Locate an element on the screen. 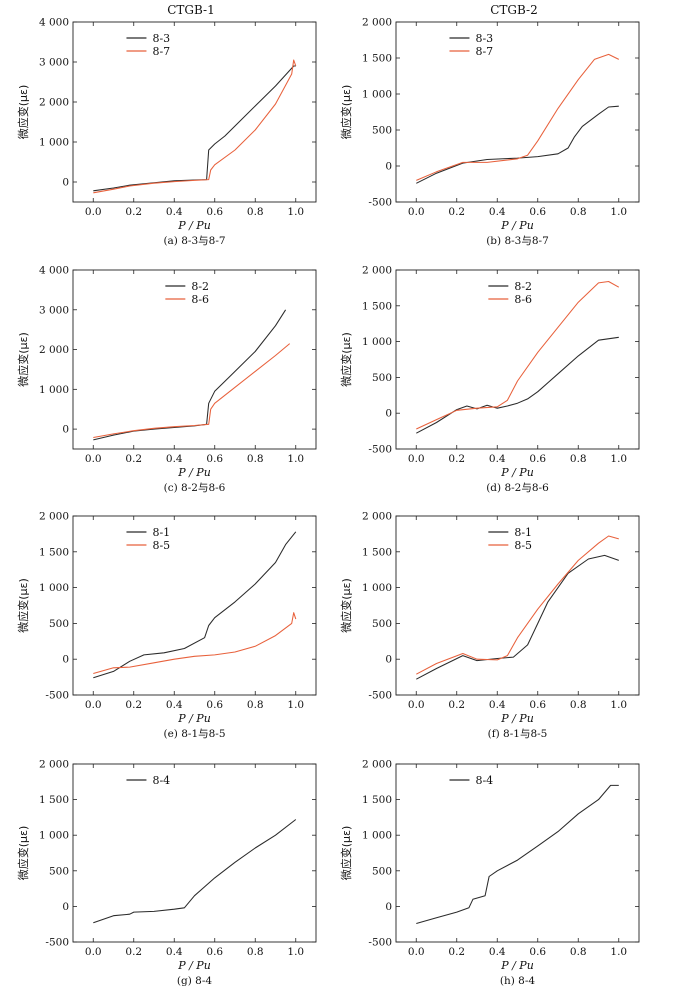 The height and width of the screenshot is (1005, 673). legend-label-8-7: 8-7 is located at coordinates (161, 51).